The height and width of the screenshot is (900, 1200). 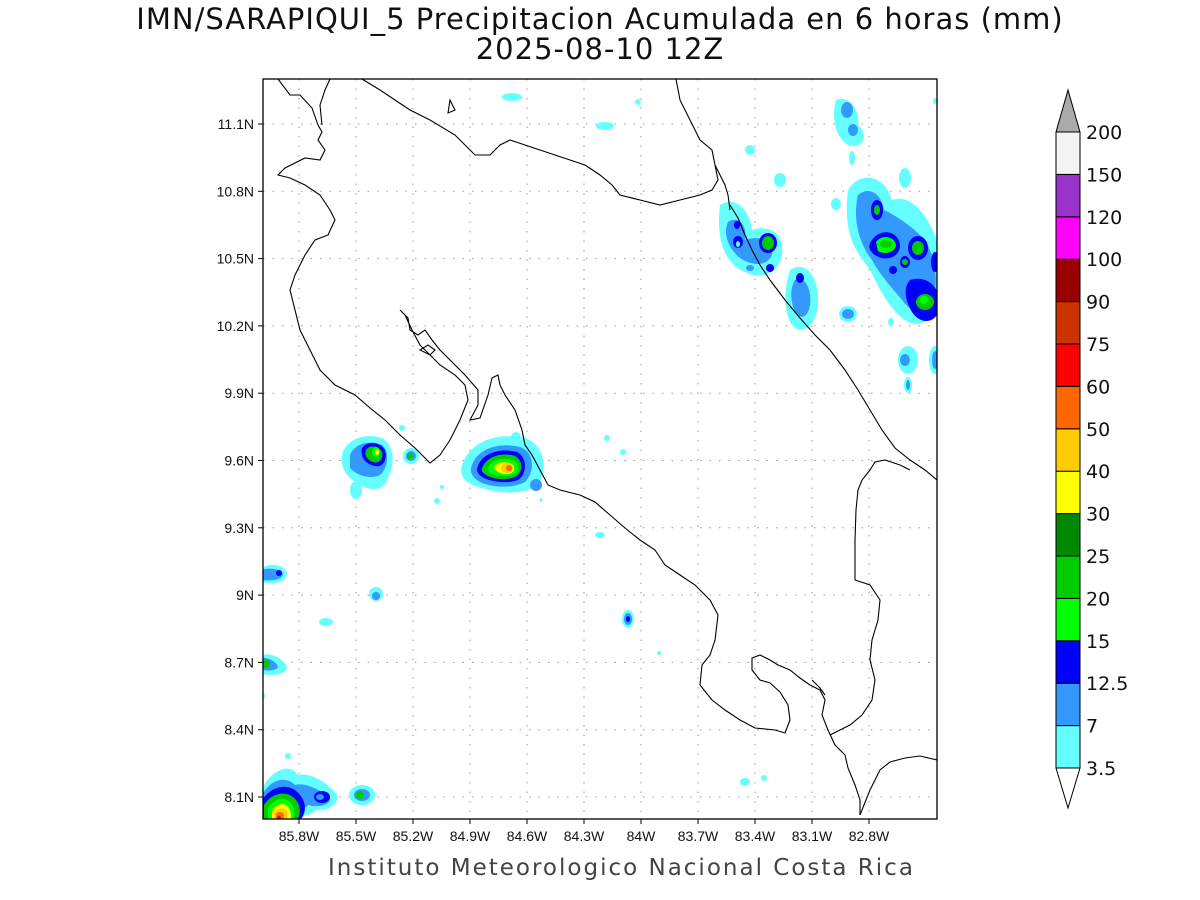 What do you see at coordinates (1098, 472) in the screenshot?
I see `colorbar-label: 40` at bounding box center [1098, 472].